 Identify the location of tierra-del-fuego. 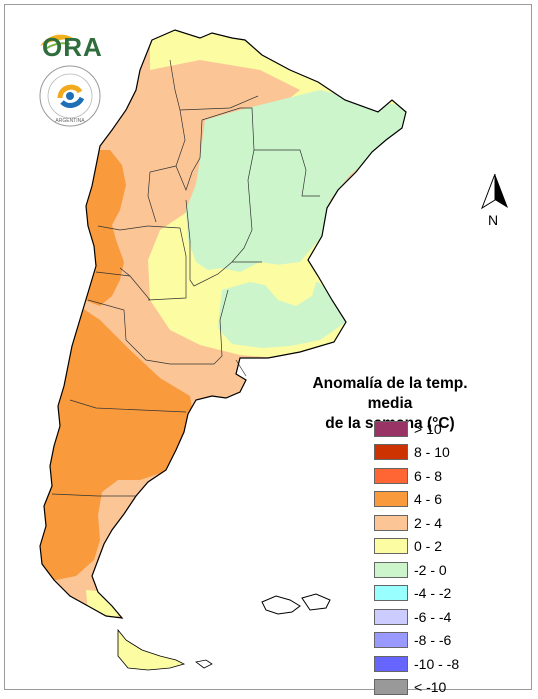
(151, 650).